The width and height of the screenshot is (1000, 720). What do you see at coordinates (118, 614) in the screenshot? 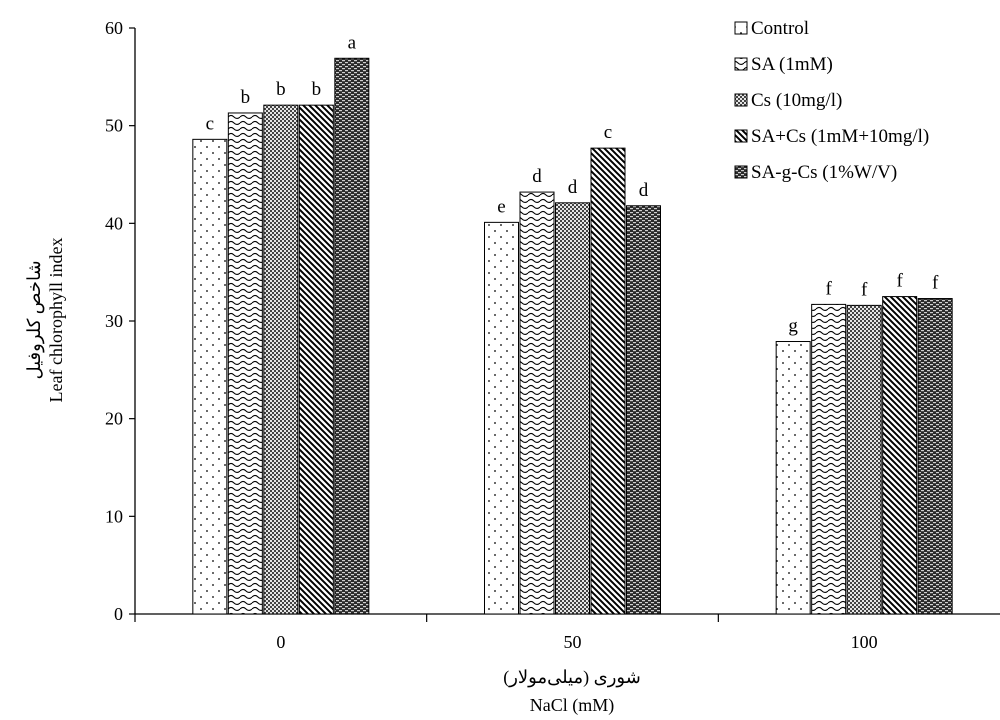
I see `y-tick-label: 0` at bounding box center [118, 614].